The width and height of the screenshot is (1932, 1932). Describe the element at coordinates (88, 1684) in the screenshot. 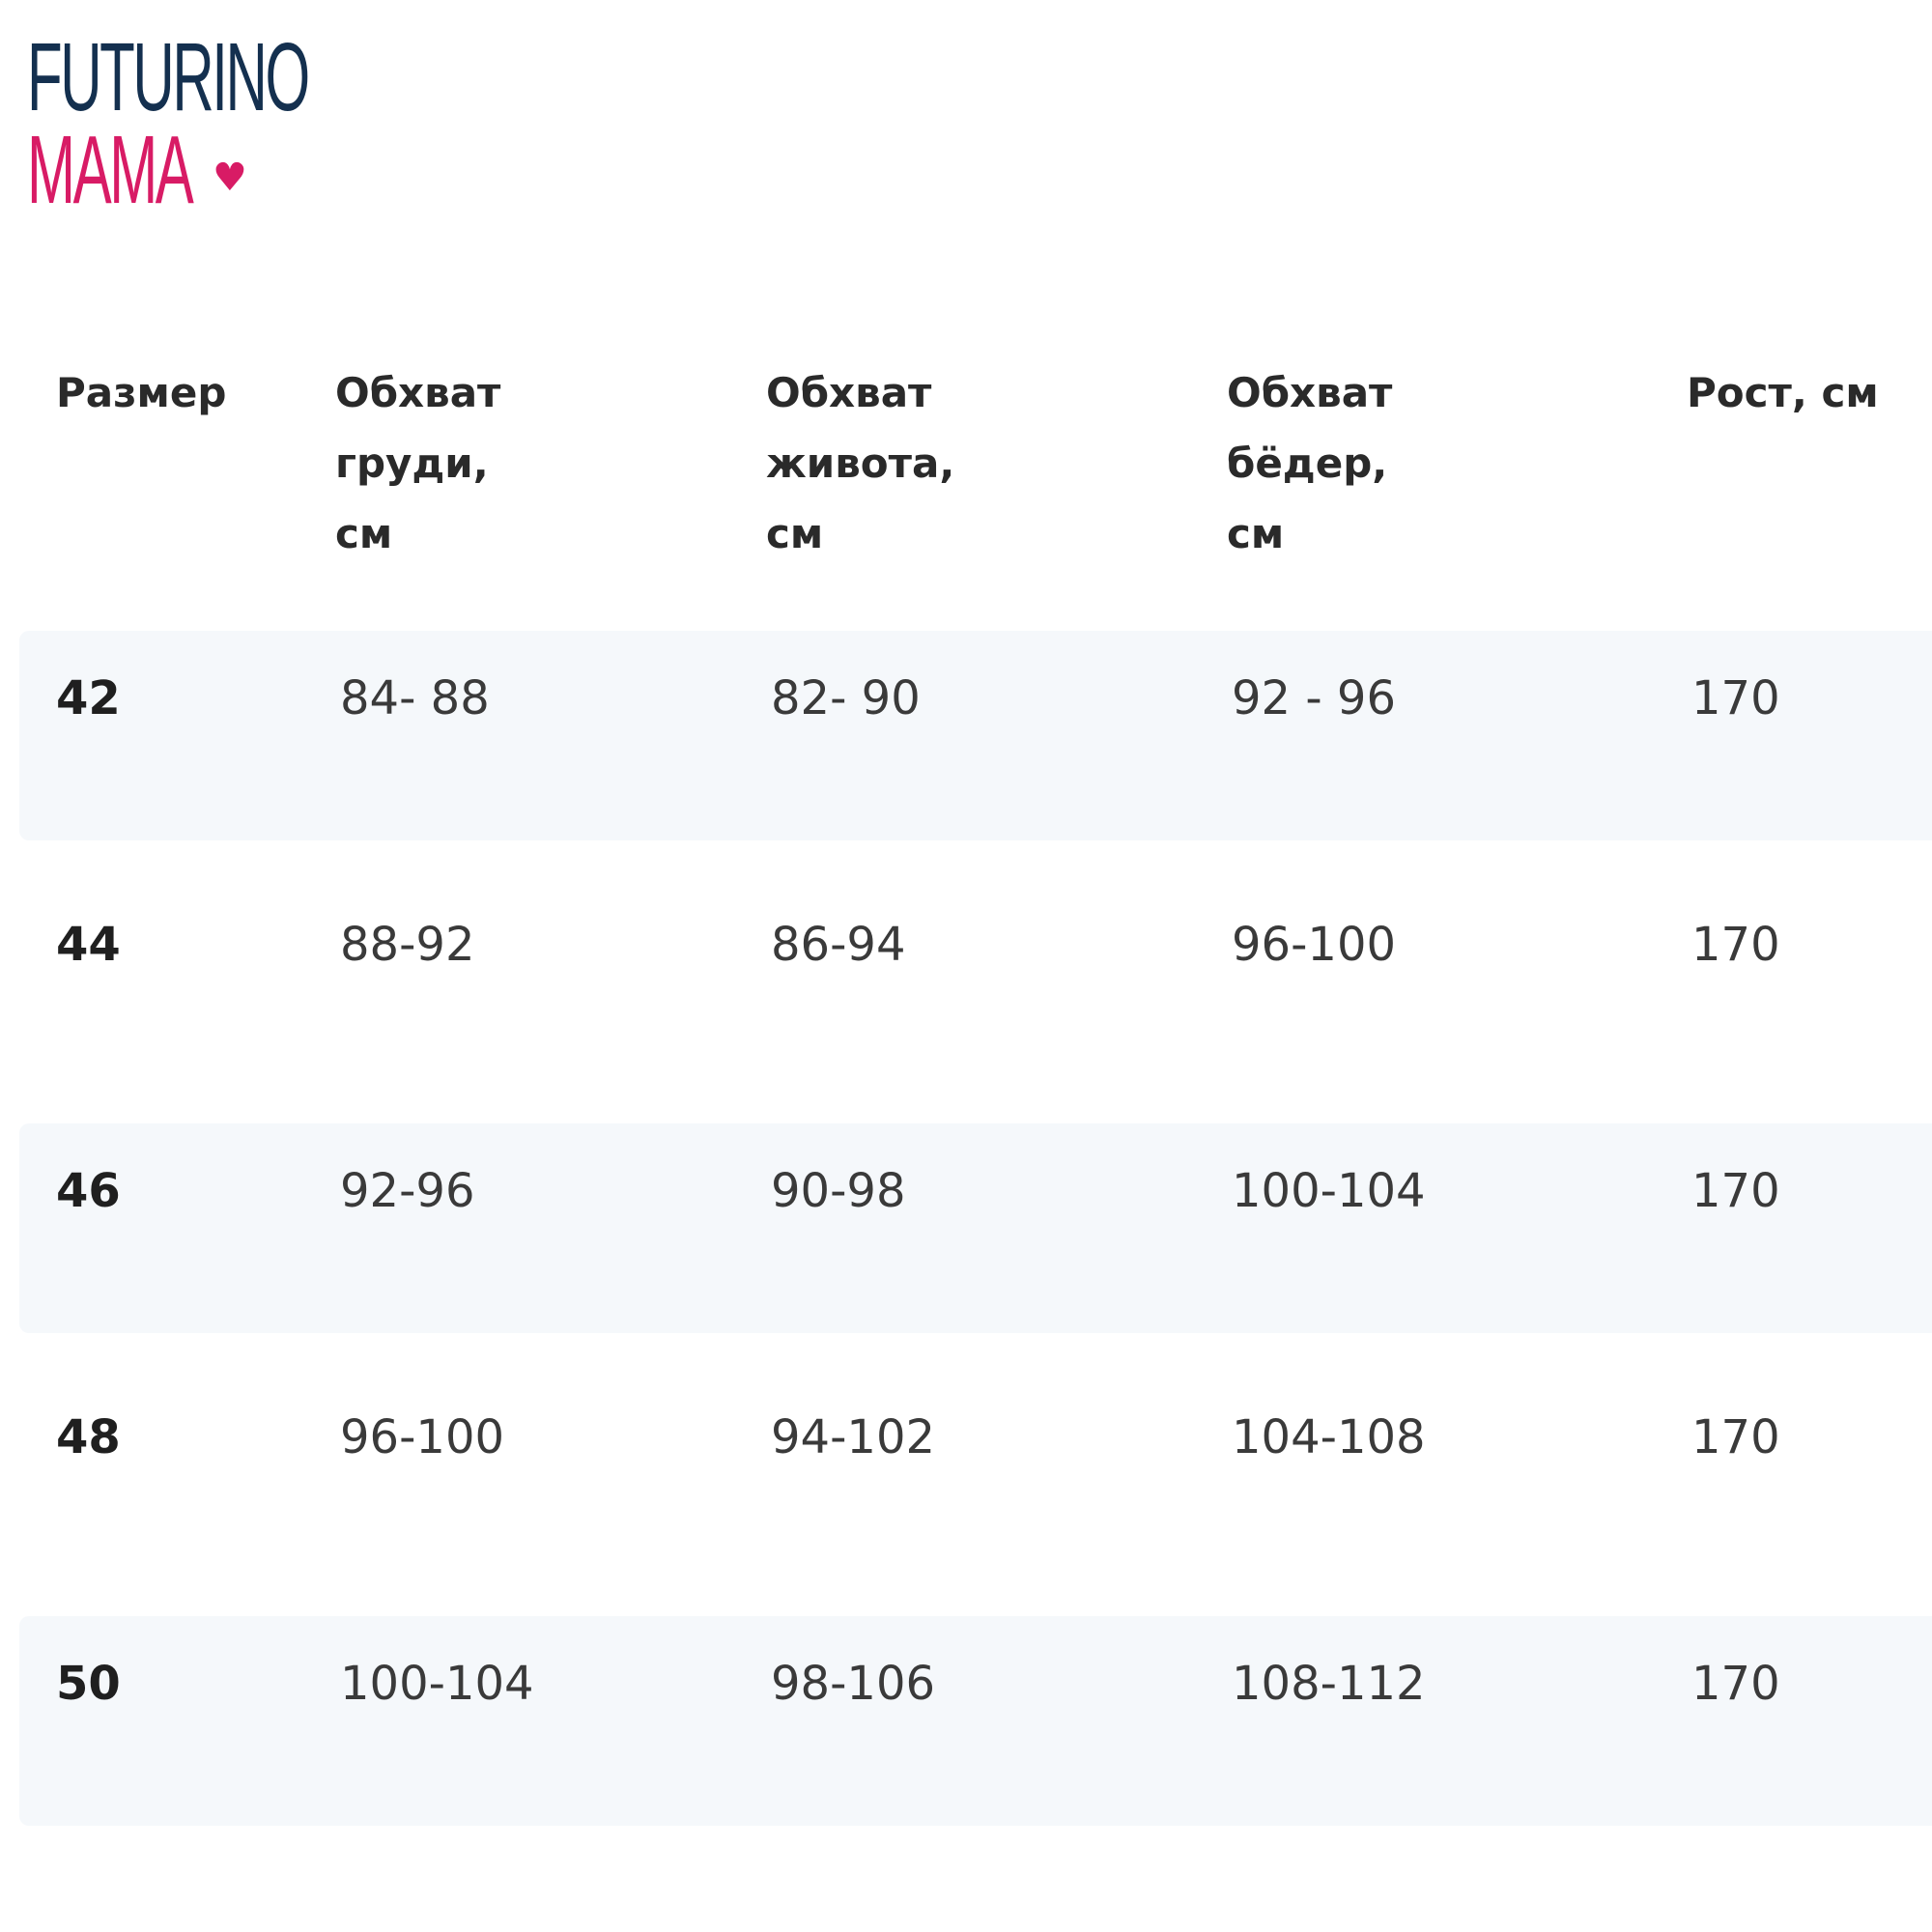

I see `size-cell: 50` at that location.